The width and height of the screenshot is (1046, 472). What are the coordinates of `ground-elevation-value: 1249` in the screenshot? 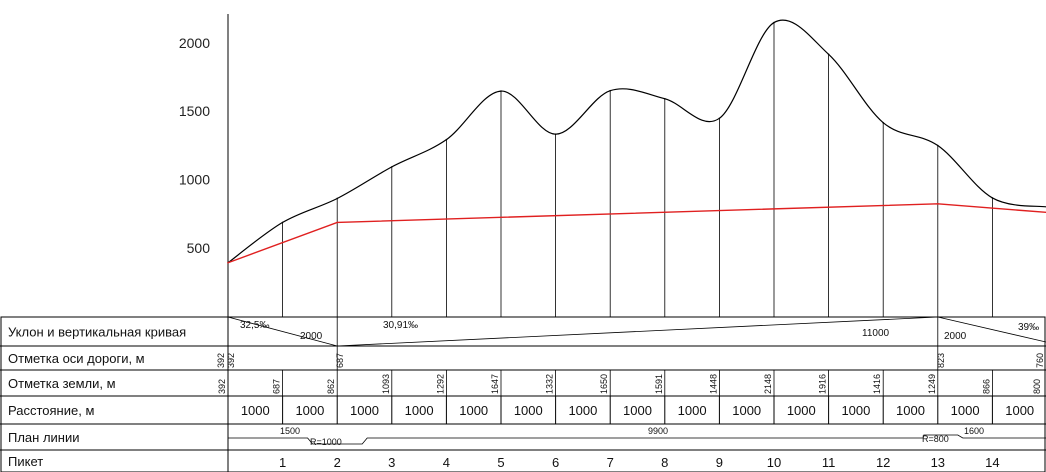 It's located at (932, 384).